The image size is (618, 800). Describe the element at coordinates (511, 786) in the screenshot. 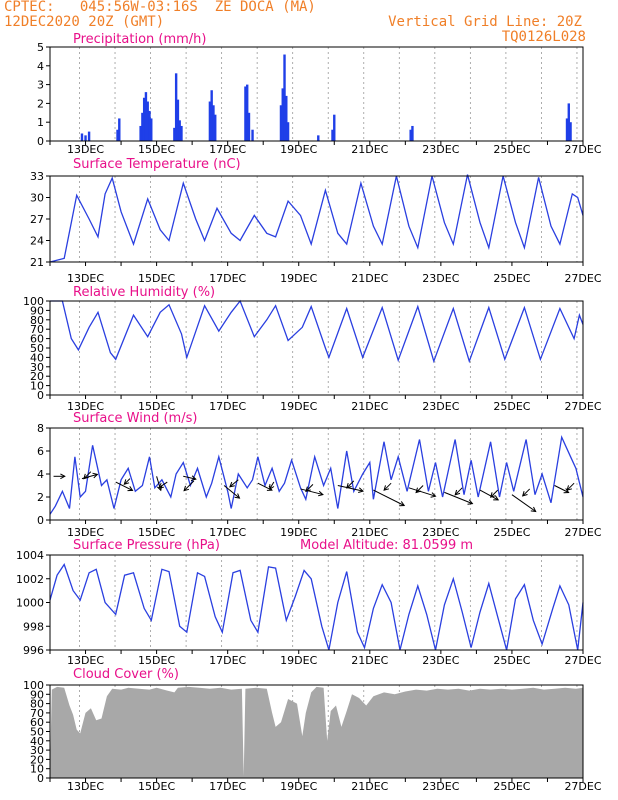

I see `cloud-cover-xtick-label: 25DEC` at that location.